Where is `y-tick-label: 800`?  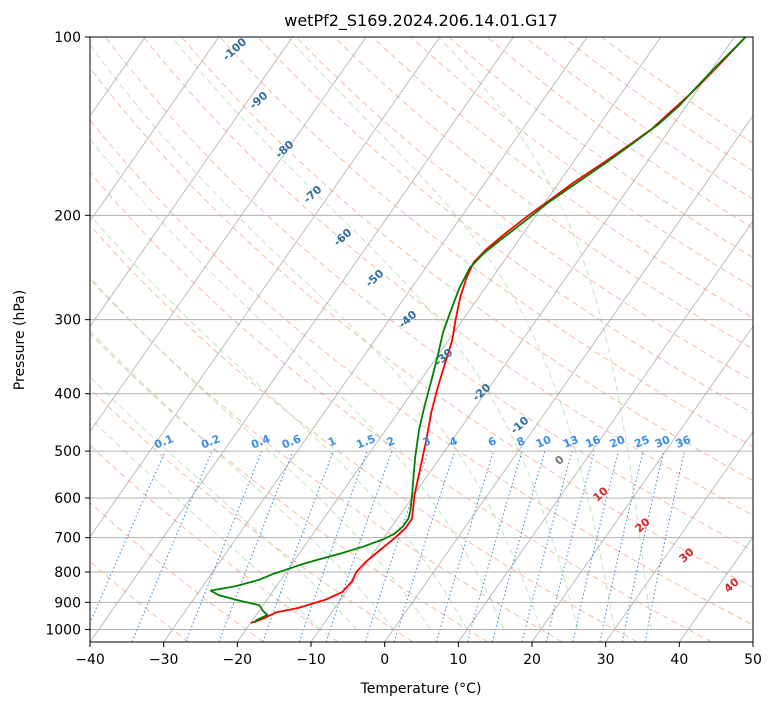 y-tick-label: 800 is located at coordinates (67, 573).